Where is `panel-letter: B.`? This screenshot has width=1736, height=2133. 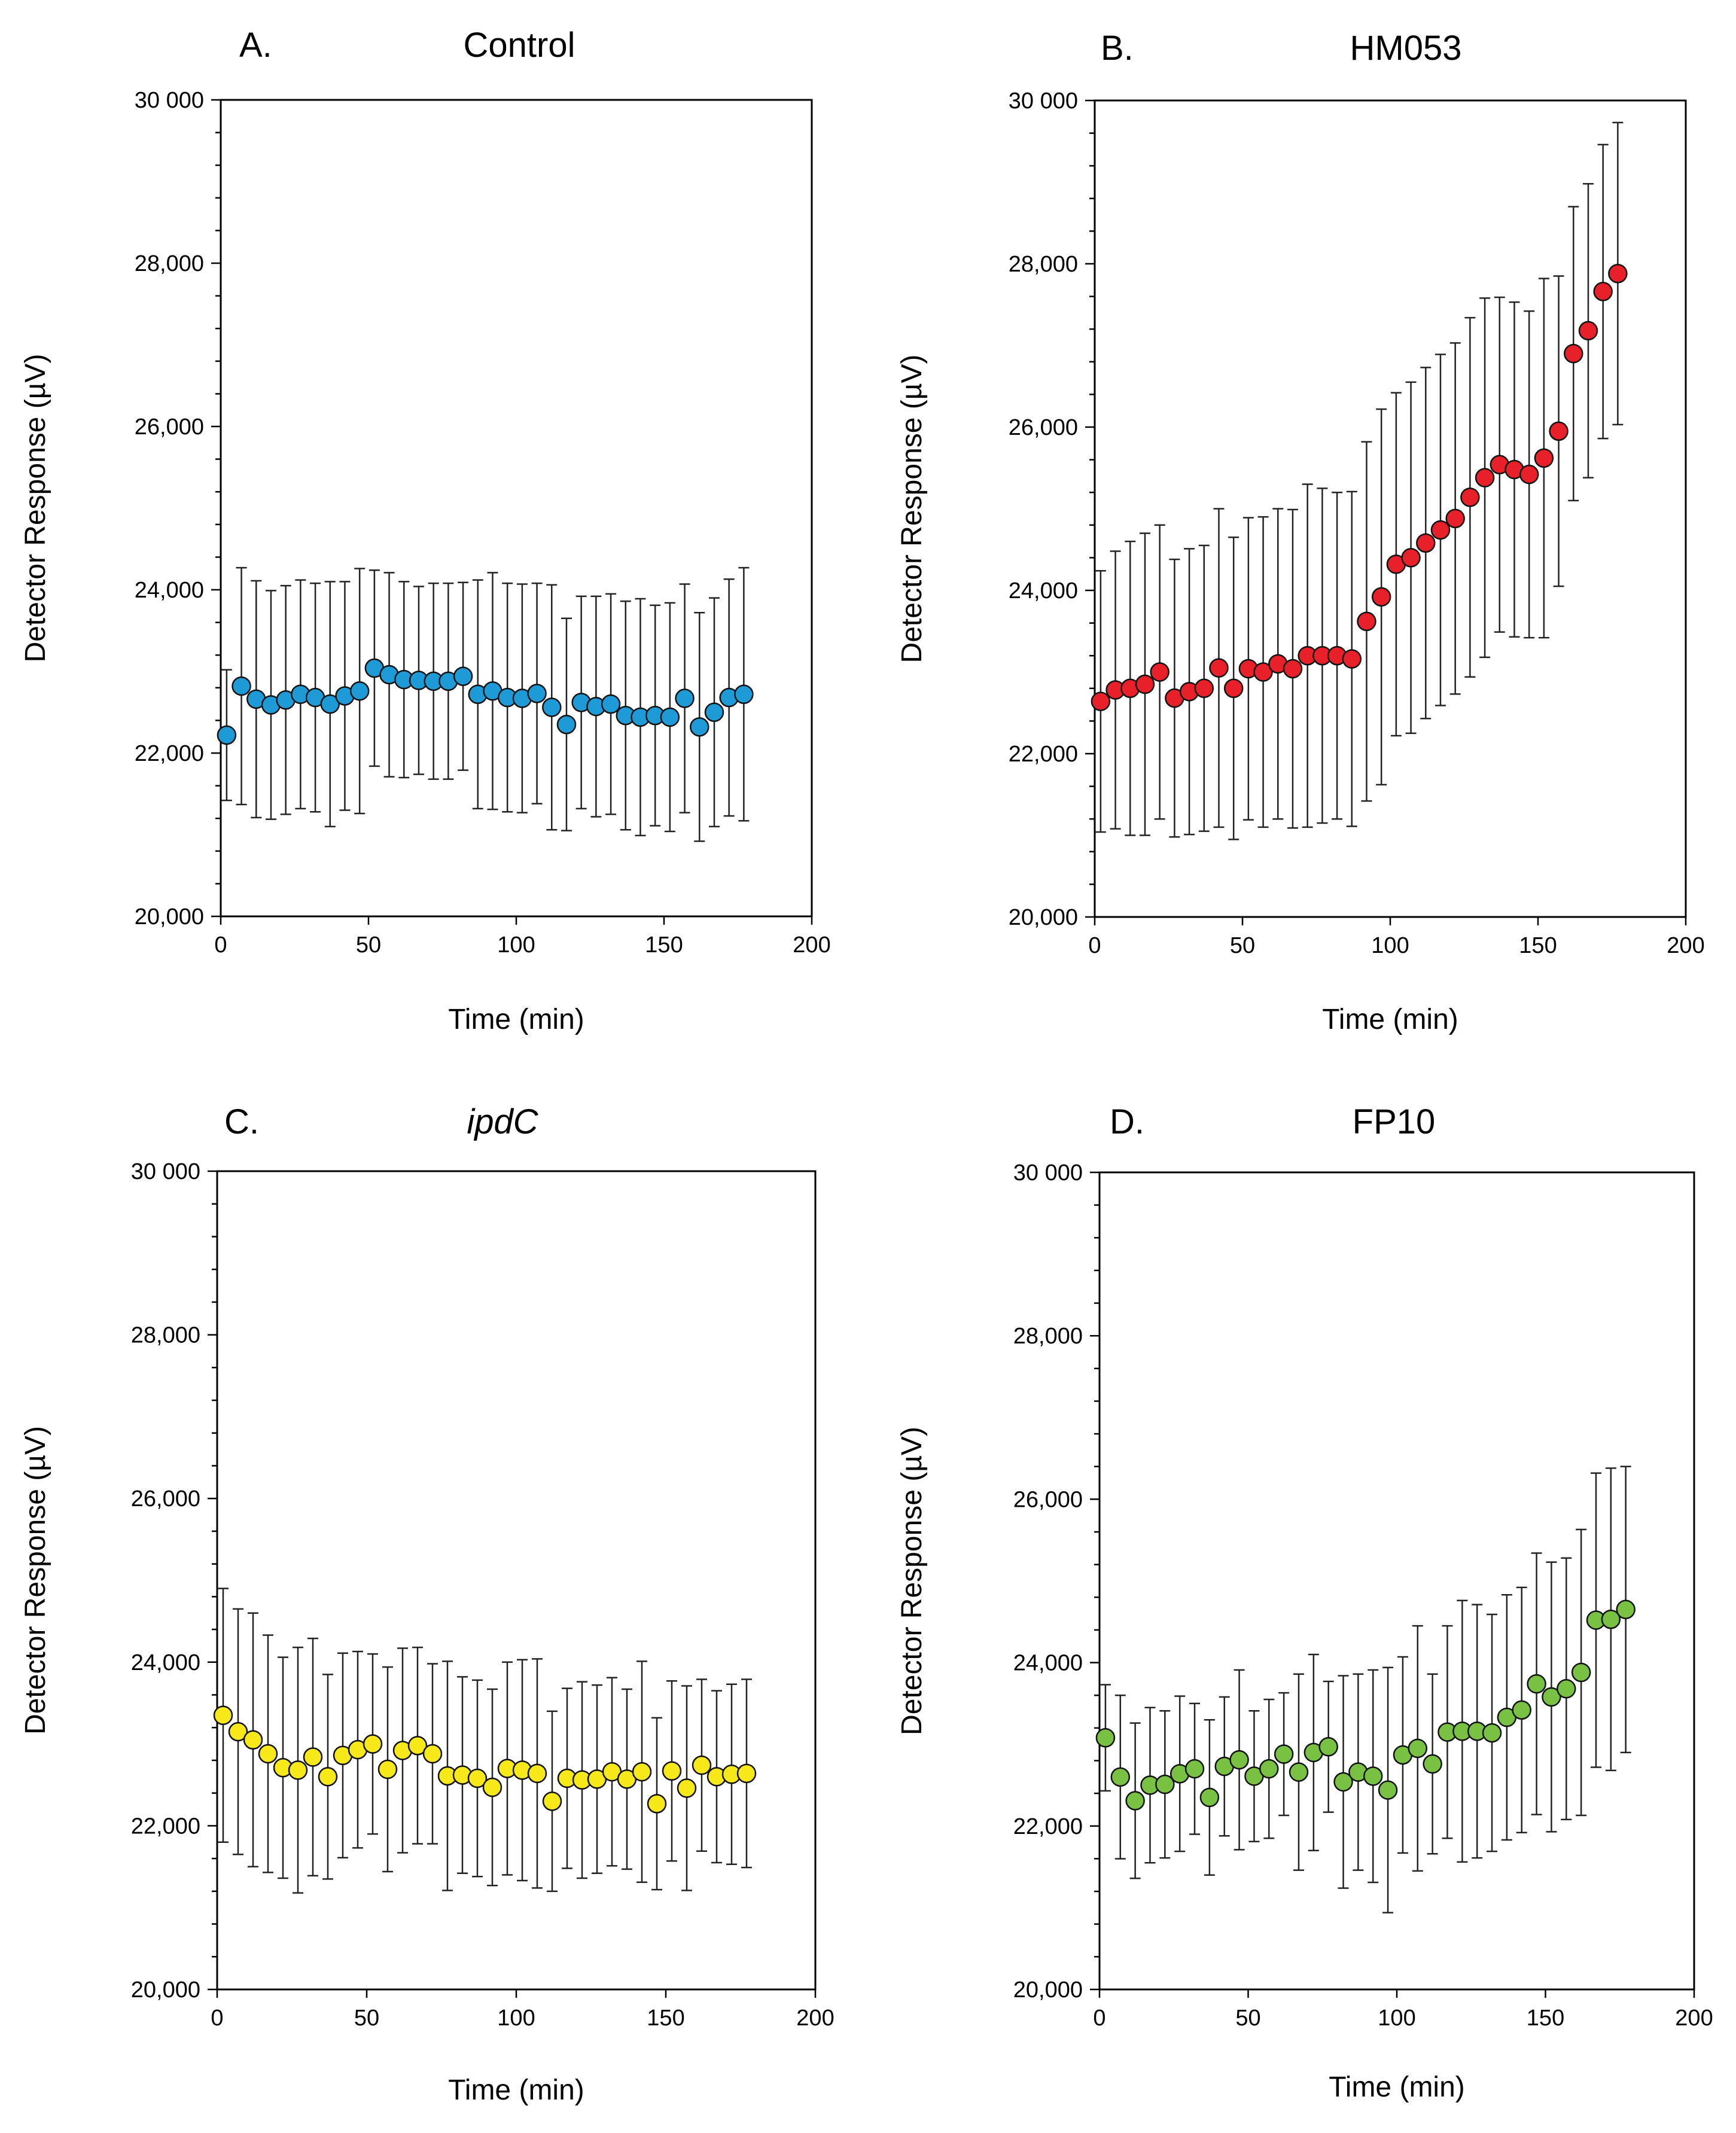
panel-letter: B. is located at coordinates (1117, 48).